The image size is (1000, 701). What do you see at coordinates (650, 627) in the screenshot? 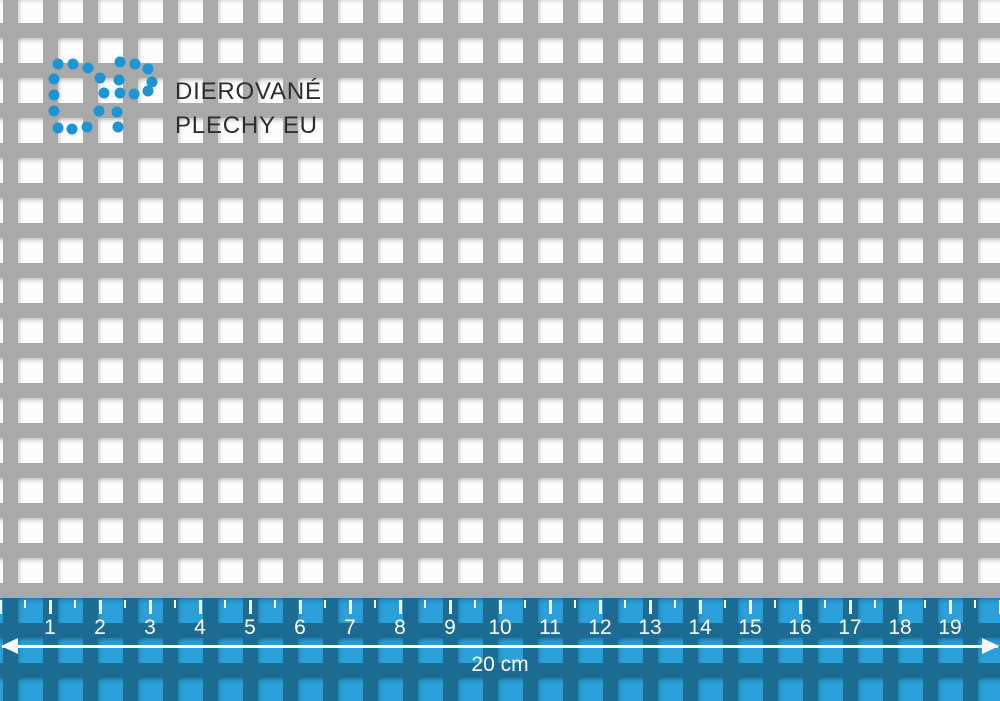
I see `ruler-number: 13` at bounding box center [650, 627].